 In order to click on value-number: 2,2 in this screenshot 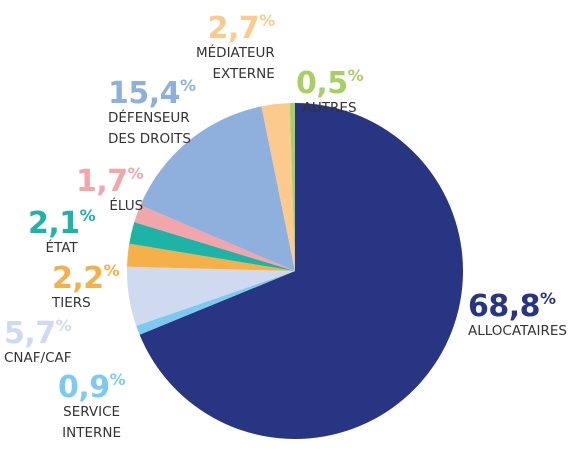, I will do `click(78, 278)`.